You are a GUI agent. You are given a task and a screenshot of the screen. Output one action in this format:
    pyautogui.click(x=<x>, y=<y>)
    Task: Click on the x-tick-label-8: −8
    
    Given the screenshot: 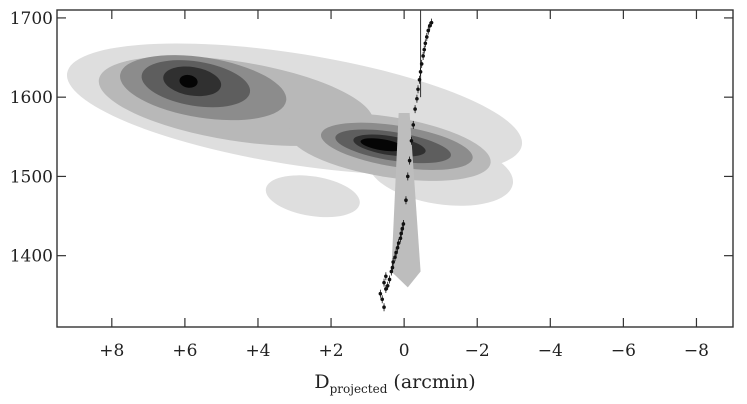 What is the action you would take?
    pyautogui.click(x=696, y=351)
    